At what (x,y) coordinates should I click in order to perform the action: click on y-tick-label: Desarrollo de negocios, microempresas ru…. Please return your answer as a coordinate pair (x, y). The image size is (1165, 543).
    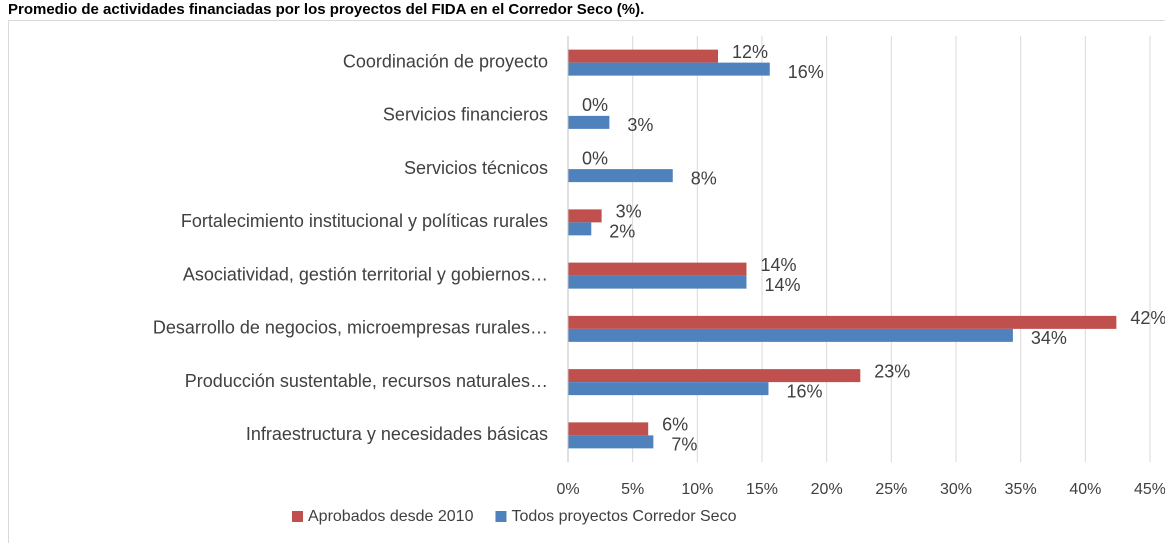
    Looking at the image, I should click on (350, 328).